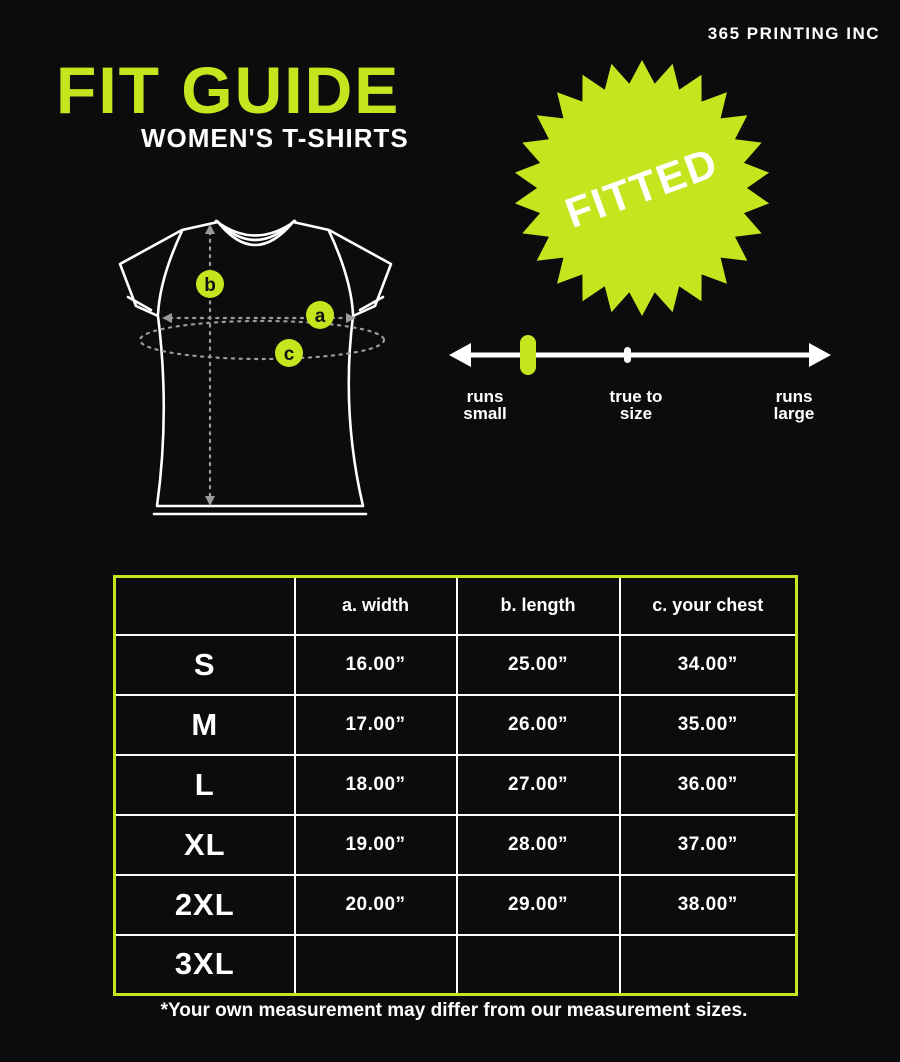  What do you see at coordinates (341, 272) in the screenshot?
I see `right-sleeve-seam` at bounding box center [341, 272].